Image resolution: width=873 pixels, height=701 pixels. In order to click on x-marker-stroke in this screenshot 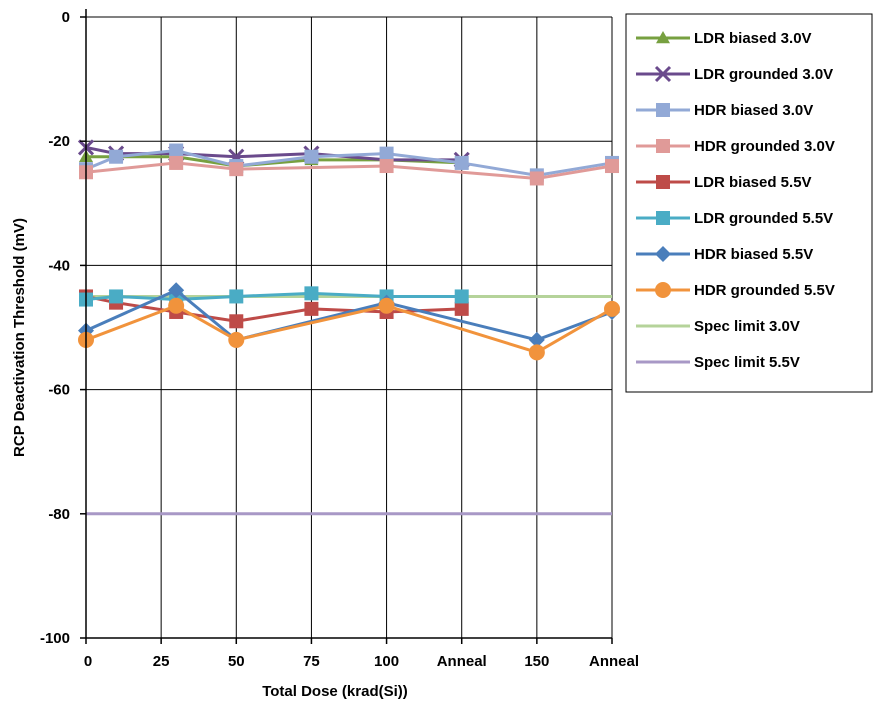, I will do `click(663, 74)`.